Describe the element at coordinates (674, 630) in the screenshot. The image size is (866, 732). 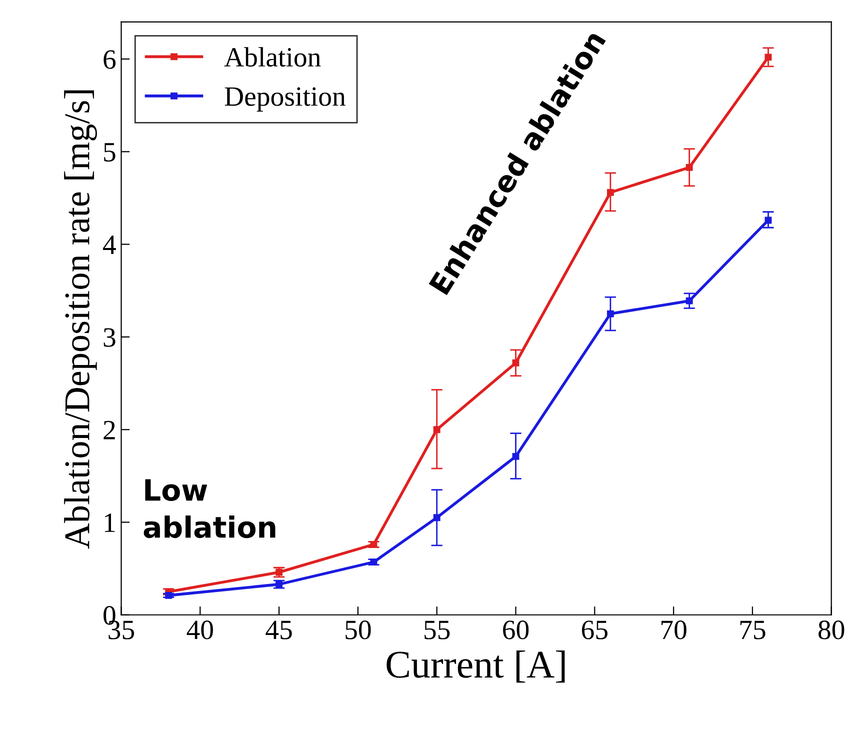
I see `x-tick-label: 70` at that location.